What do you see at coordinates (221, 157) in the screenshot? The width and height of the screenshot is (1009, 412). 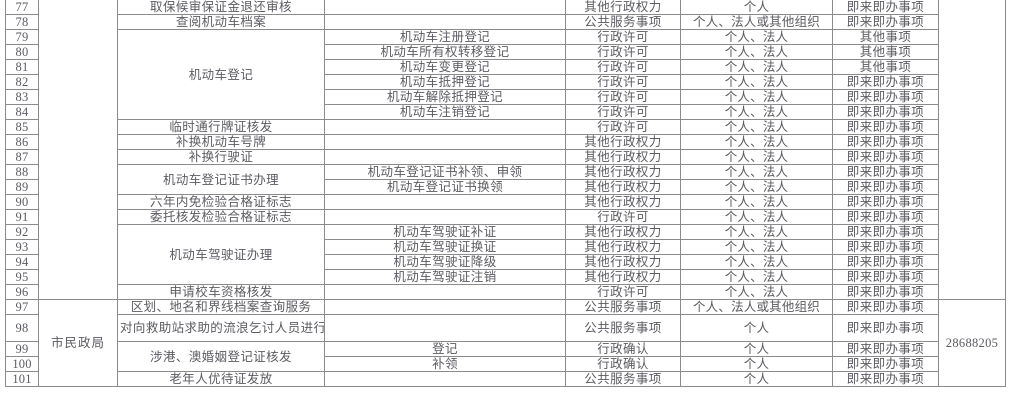 I see `service-name-cell: 补换行驶证` at bounding box center [221, 157].